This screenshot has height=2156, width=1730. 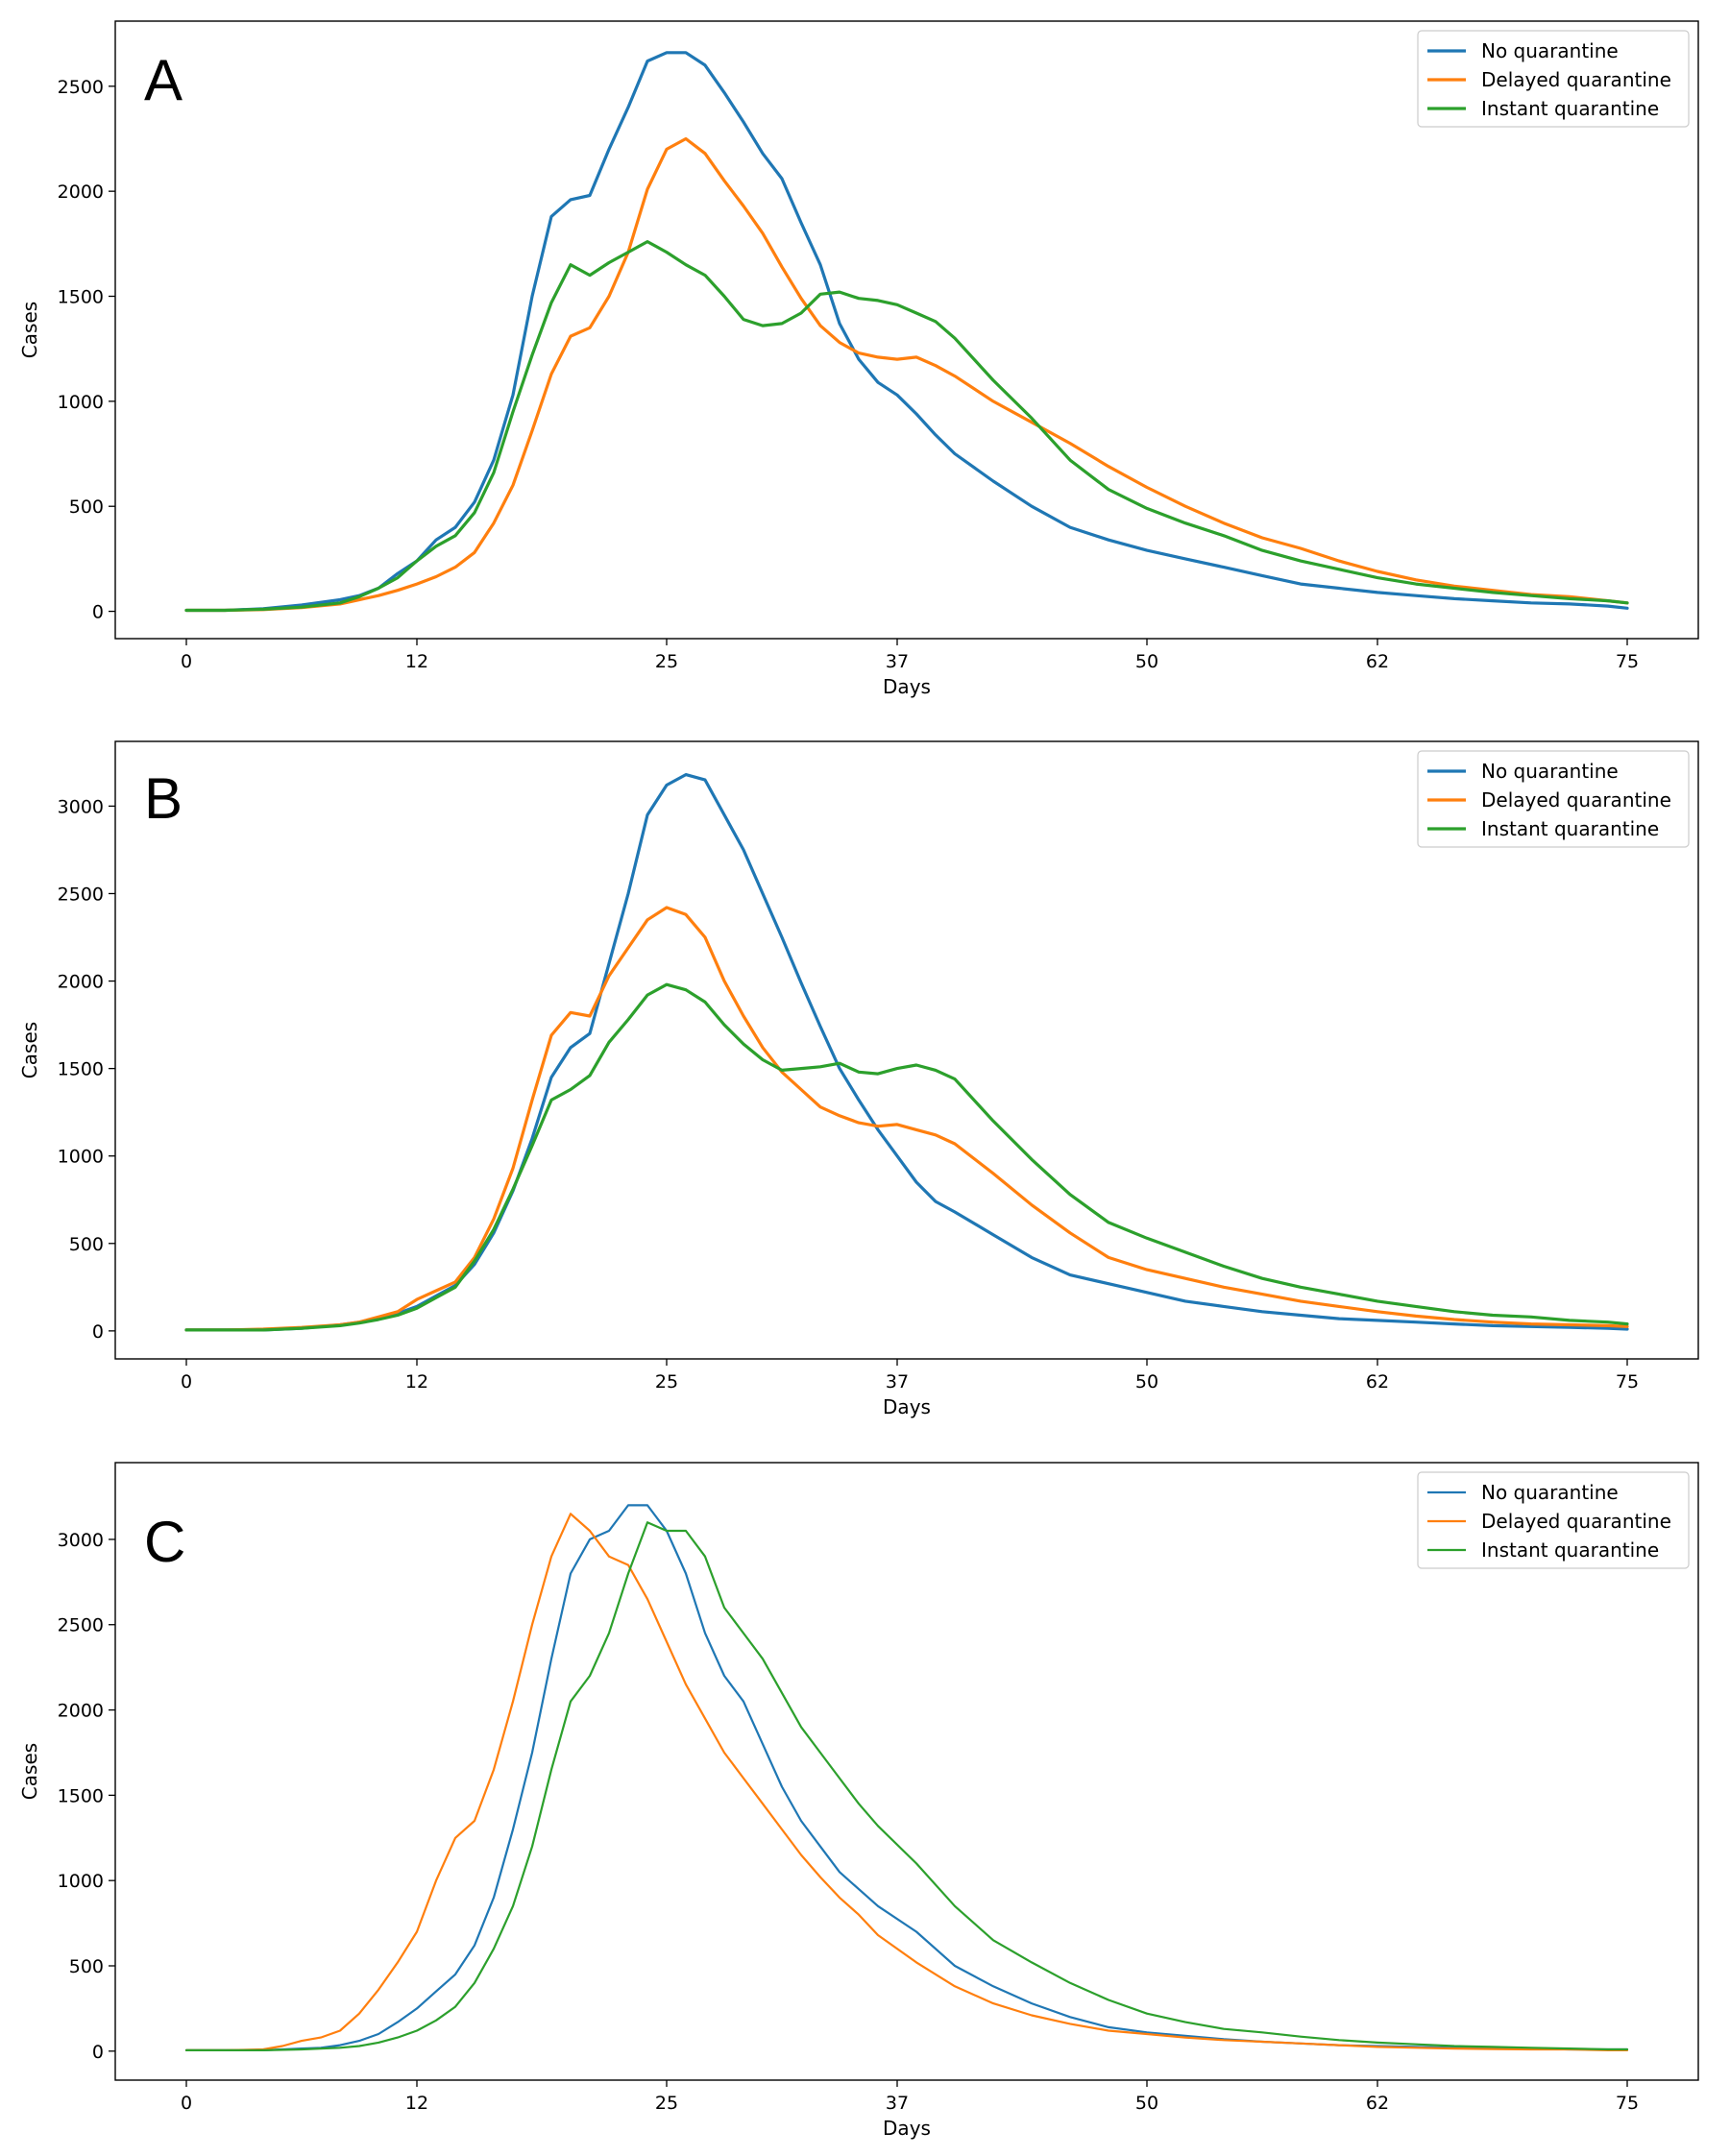 I want to click on panel-letter: B, so click(x=163, y=798).